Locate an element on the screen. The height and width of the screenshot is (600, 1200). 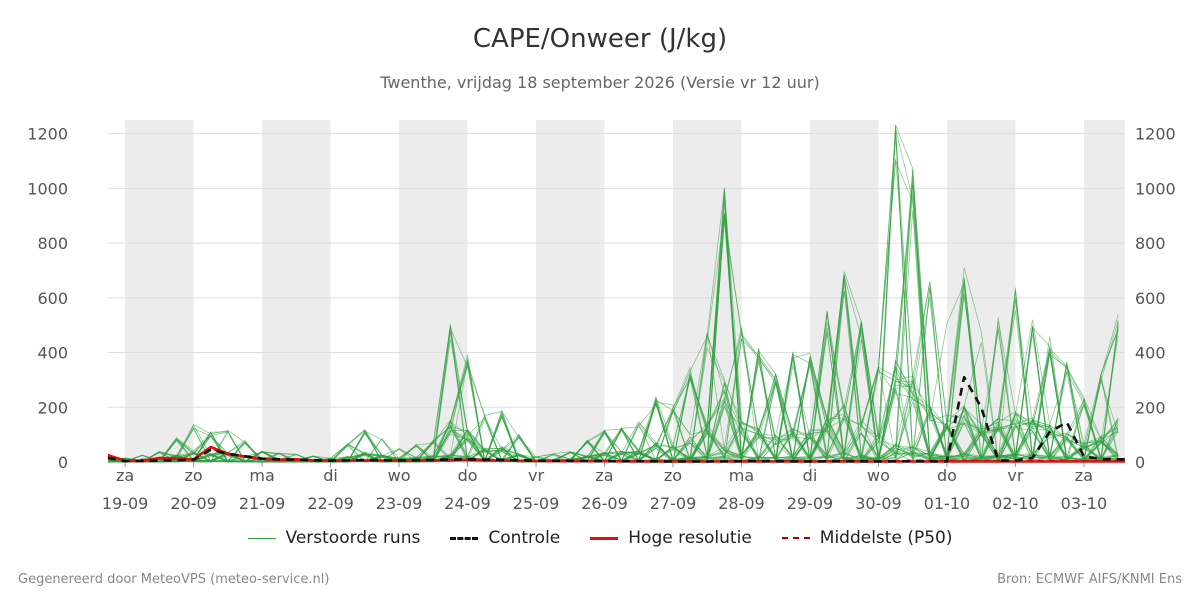
legend-item-hires: Hoge resolutie is located at coordinates (671, 538).